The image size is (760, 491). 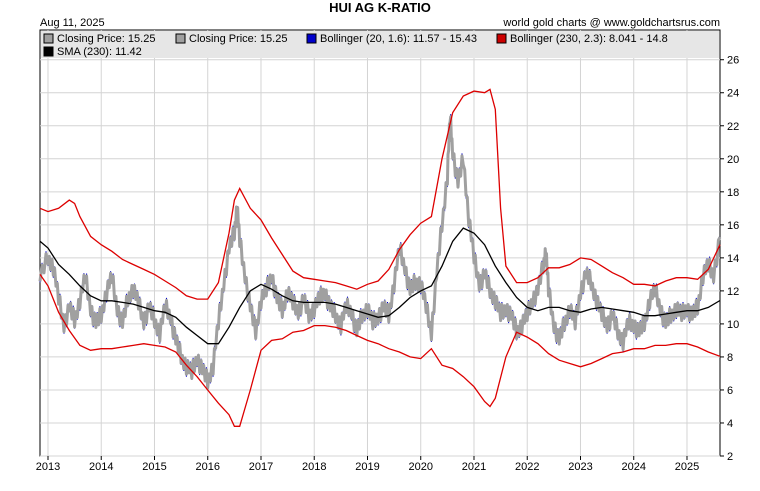 I want to click on x-tick-label: 2020, so click(x=420, y=467).